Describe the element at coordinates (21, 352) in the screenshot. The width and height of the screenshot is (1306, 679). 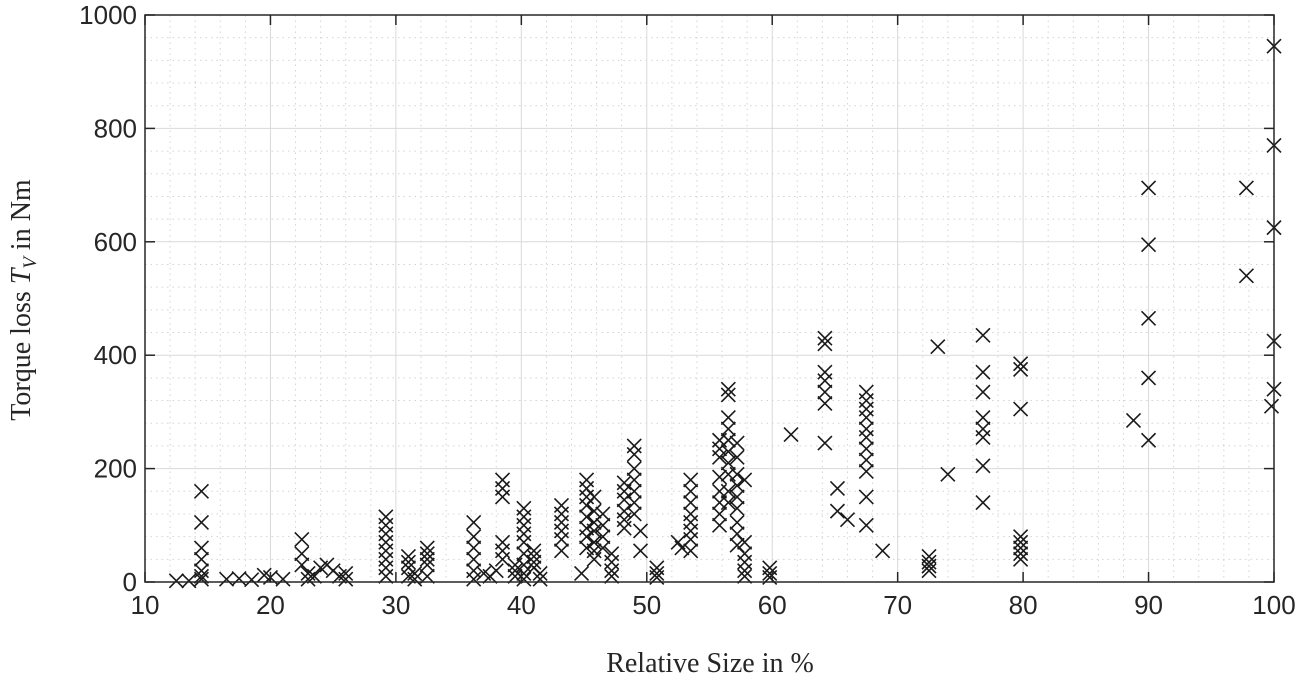
I see `y-axis-label-prefix: Torque loss` at that location.